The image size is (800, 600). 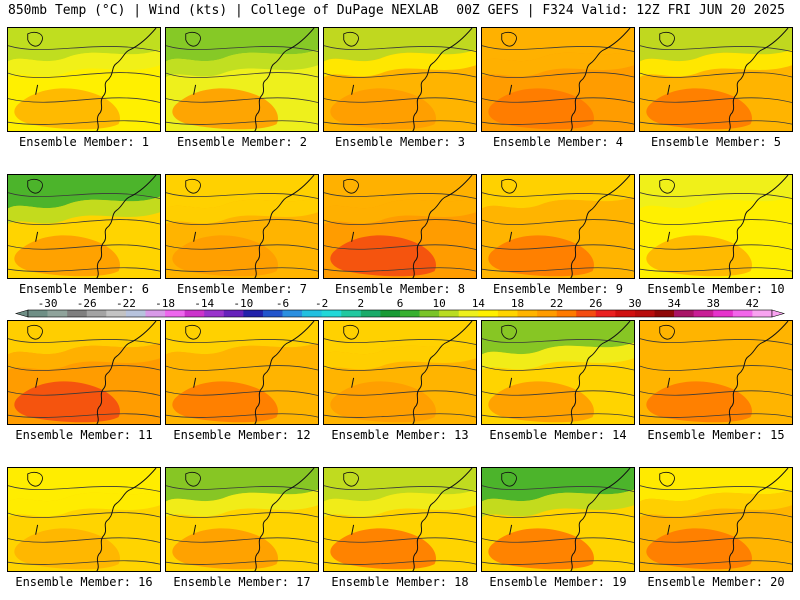 What do you see at coordinates (558, 289) in the screenshot?
I see `ensemble-member-label: Ensemble Member: 9` at bounding box center [558, 289].